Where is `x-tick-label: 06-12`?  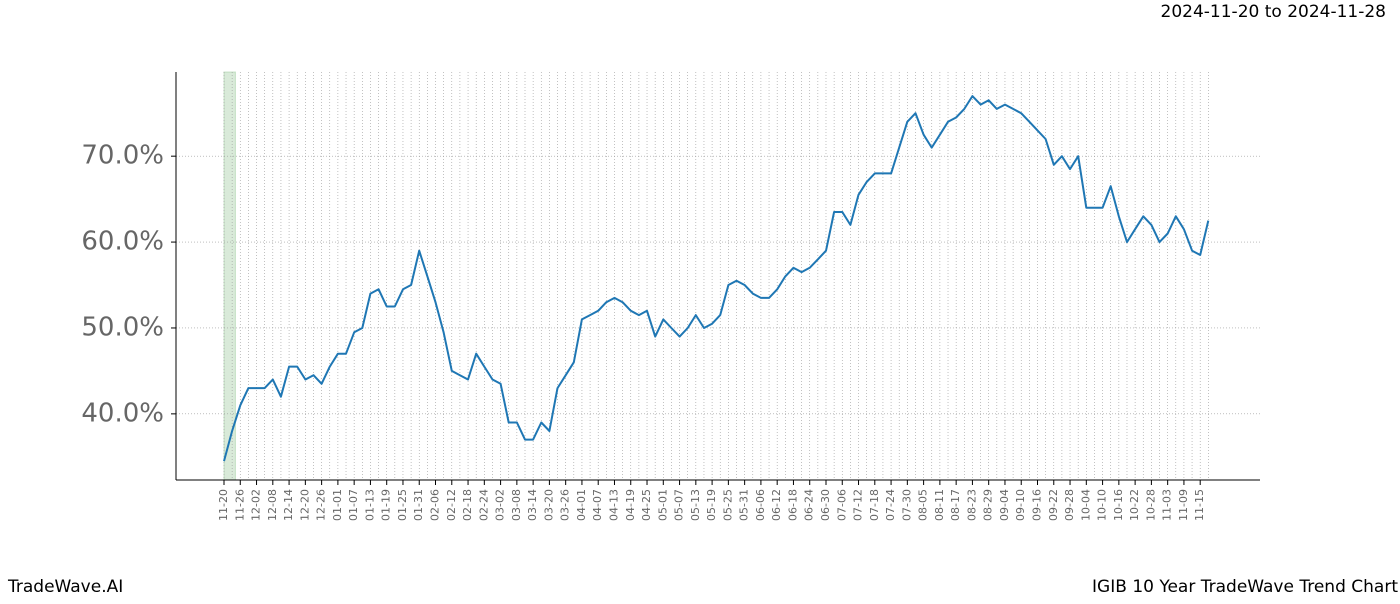
x-tick-label: 06-12 is located at coordinates (776, 505).